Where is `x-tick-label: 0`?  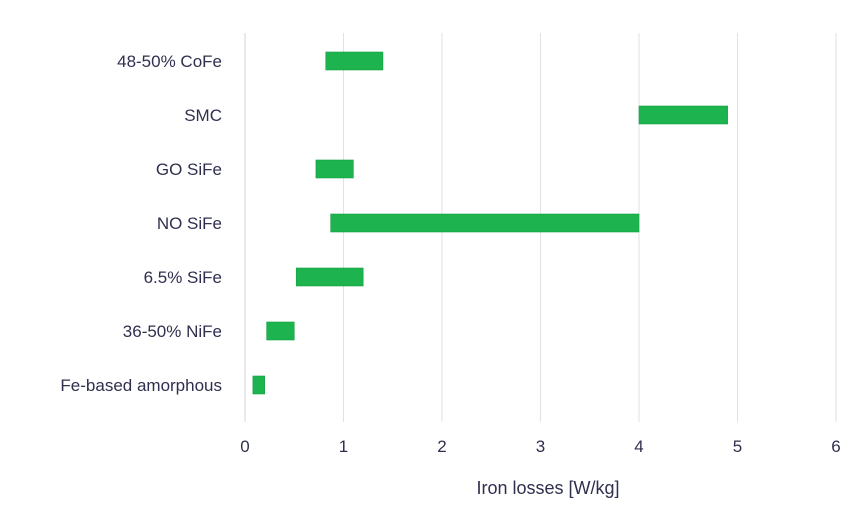
x-tick-label: 0 is located at coordinates (244, 446).